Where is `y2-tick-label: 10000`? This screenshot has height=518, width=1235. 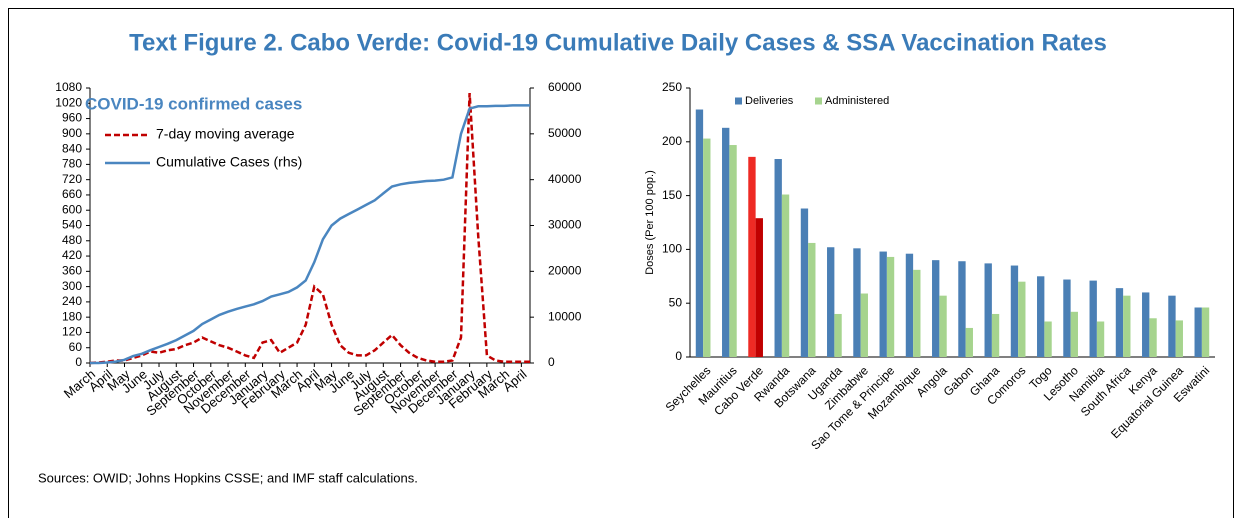 y2-tick-label: 10000 is located at coordinates (565, 316).